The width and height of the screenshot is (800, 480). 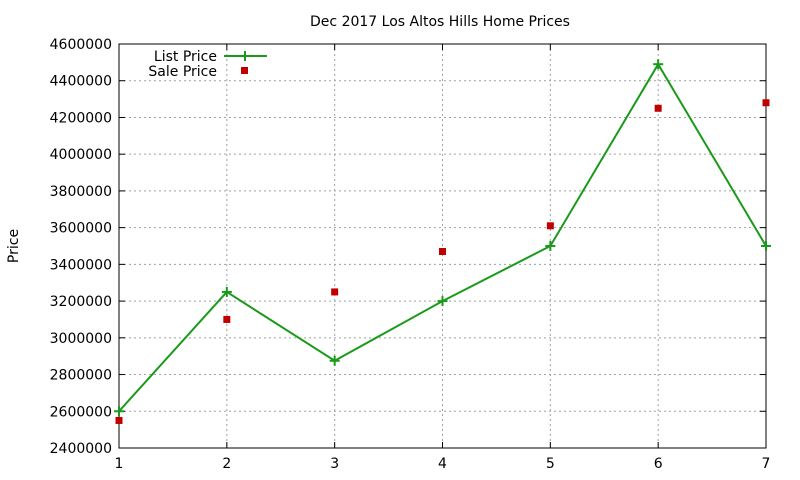 What do you see at coordinates (442, 464) in the screenshot?
I see `x-tick-label: 4` at bounding box center [442, 464].